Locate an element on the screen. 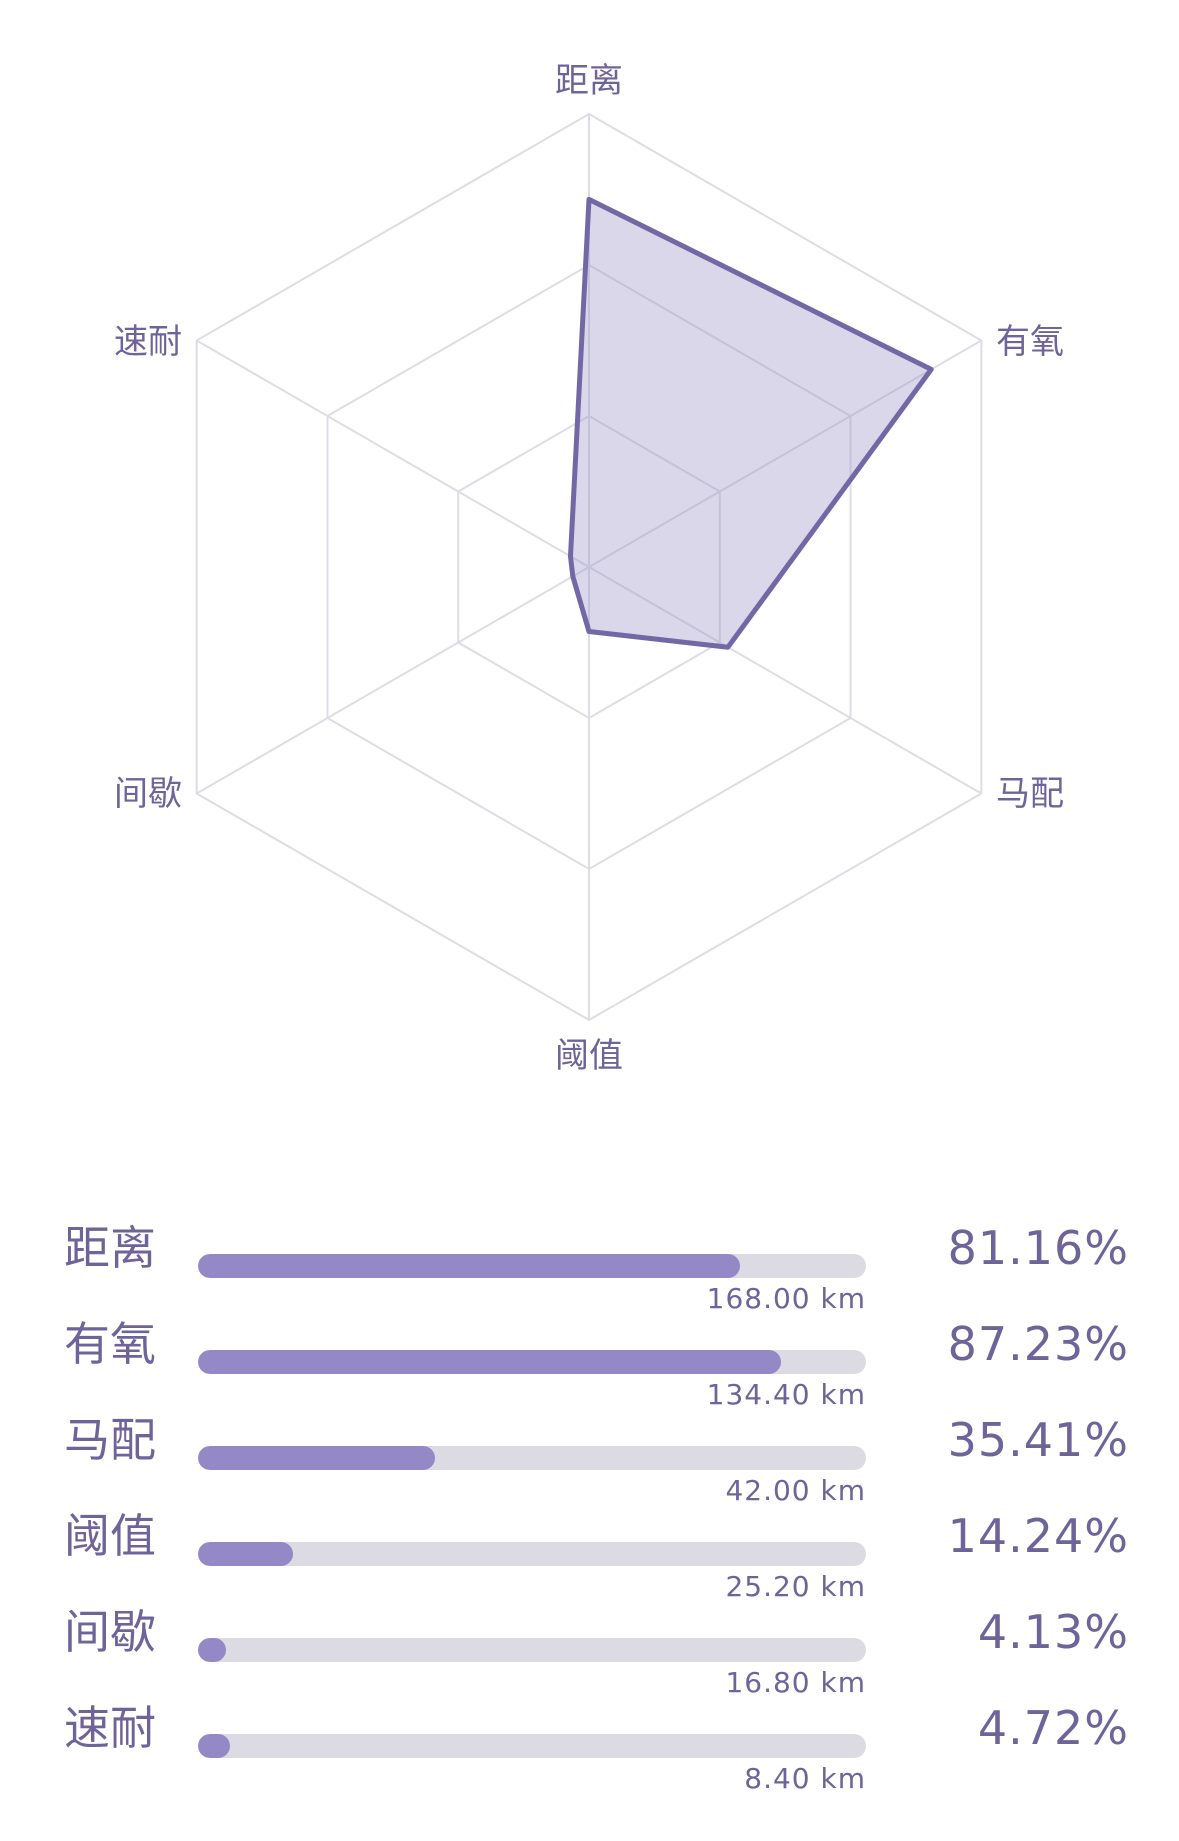 This screenshot has height=1841, width=1179. radar-data-area is located at coordinates (750, 423).